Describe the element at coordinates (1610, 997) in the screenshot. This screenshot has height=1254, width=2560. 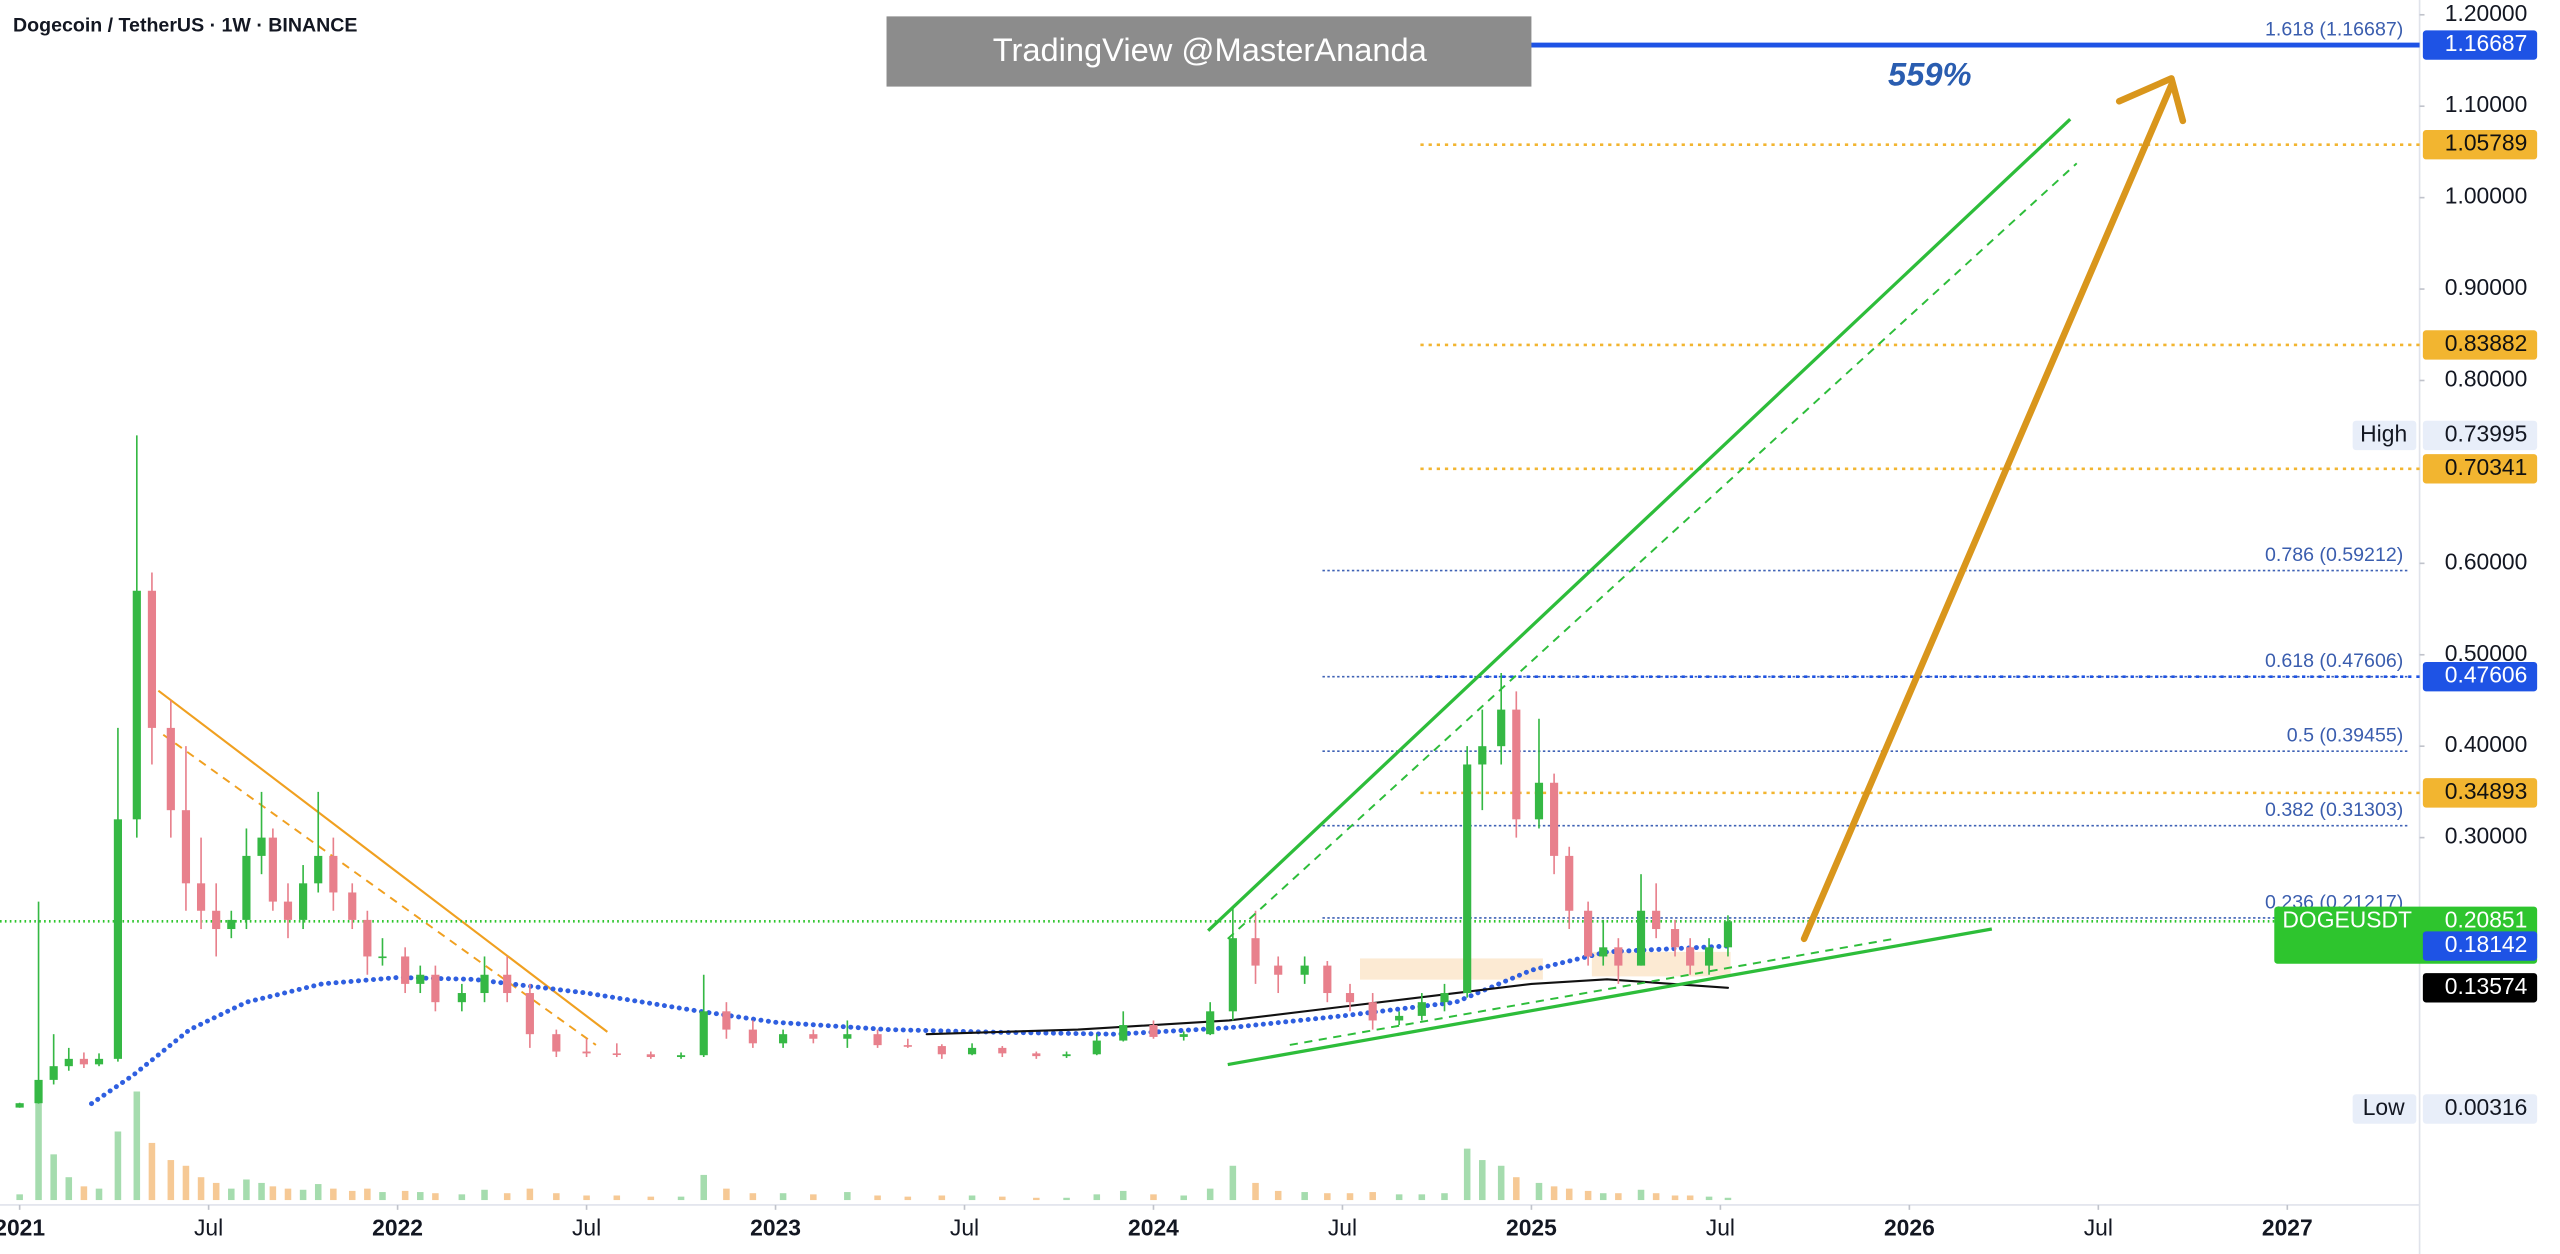
I see `channel-lower` at that location.